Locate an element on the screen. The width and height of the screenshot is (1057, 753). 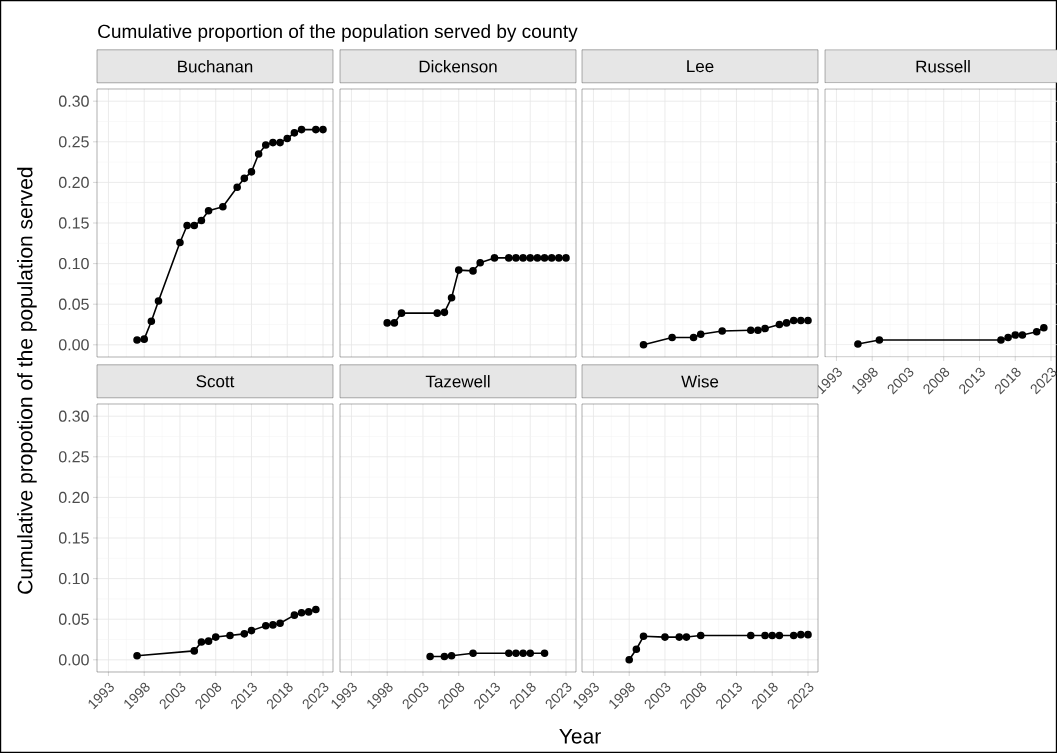
x-axis-title: Year is located at coordinates (580, 736).